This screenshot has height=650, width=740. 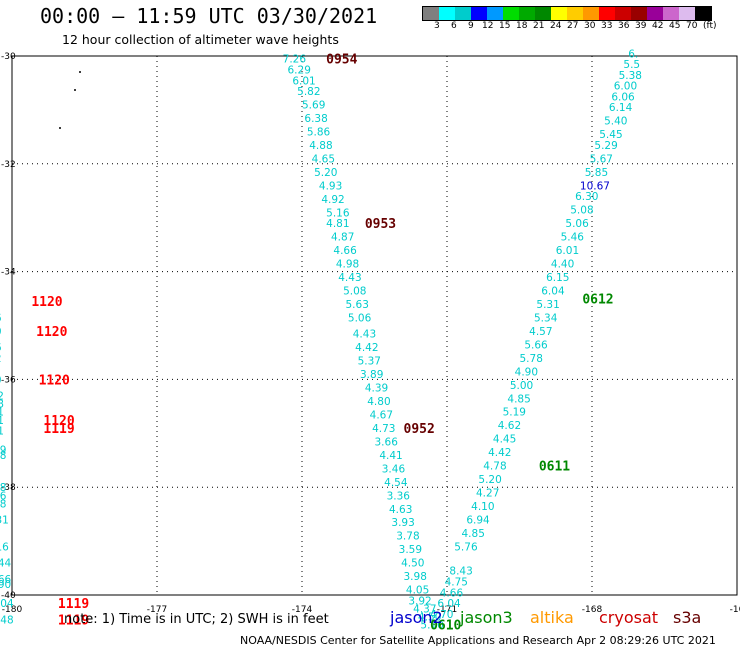 What do you see at coordinates (522, 26) in the screenshot?
I see `legend-label: 18` at bounding box center [522, 26].